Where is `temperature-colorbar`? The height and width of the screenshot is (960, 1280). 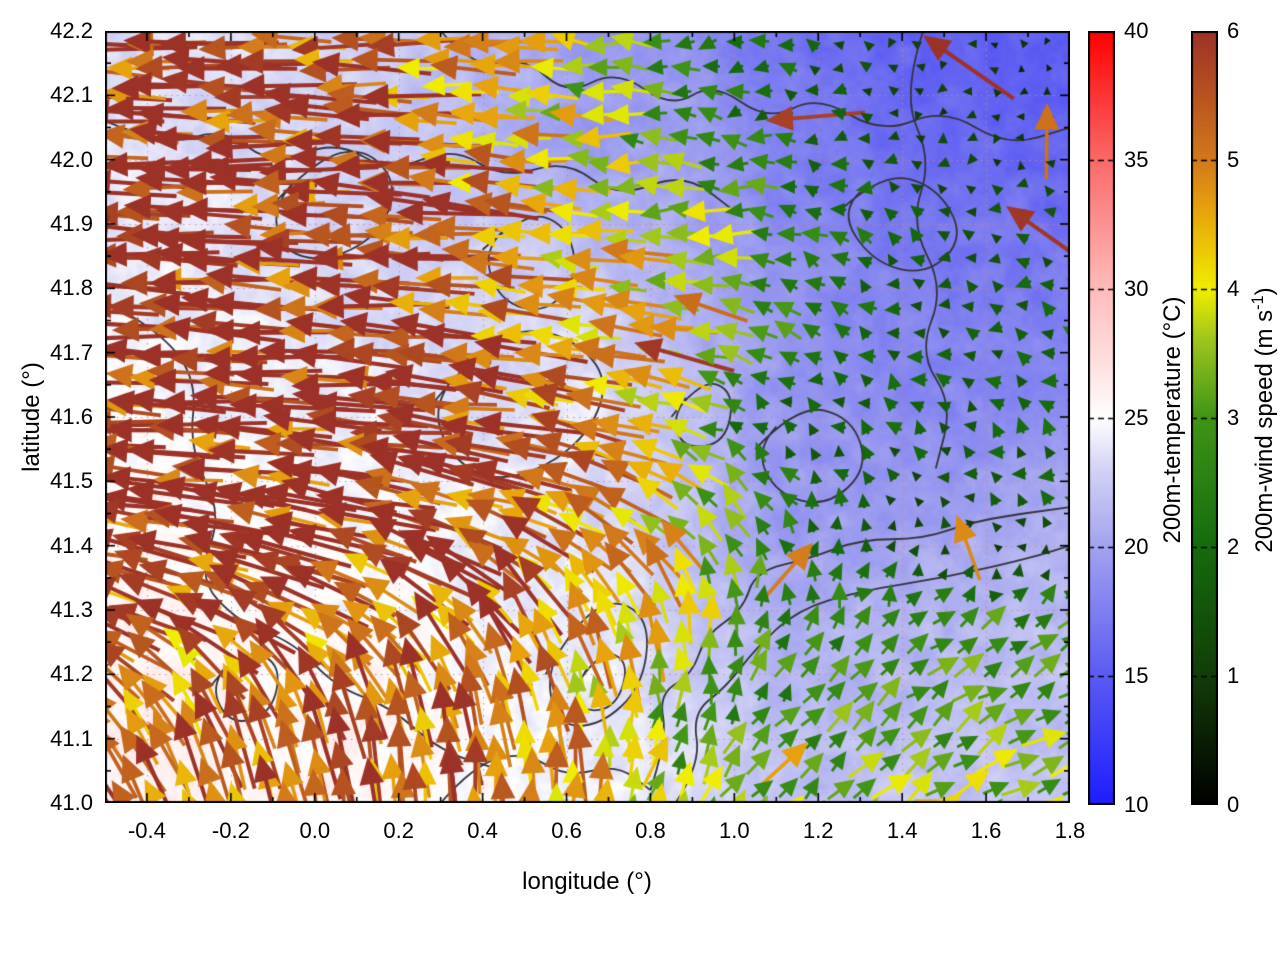 temperature-colorbar is located at coordinates (1101, 418).